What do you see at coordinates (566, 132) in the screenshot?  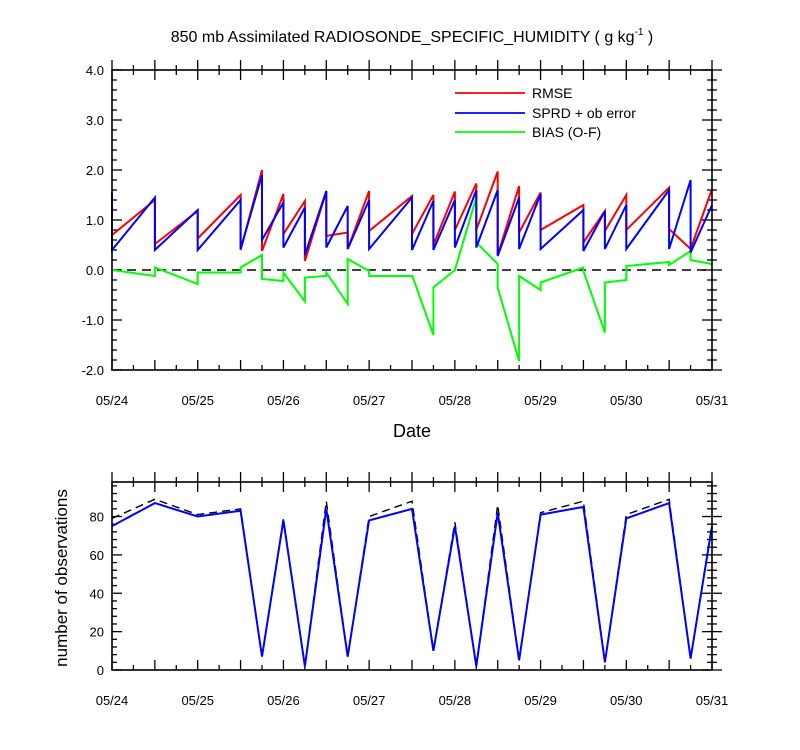 I see `legend-label-bias: BIAS (O-F)` at bounding box center [566, 132].